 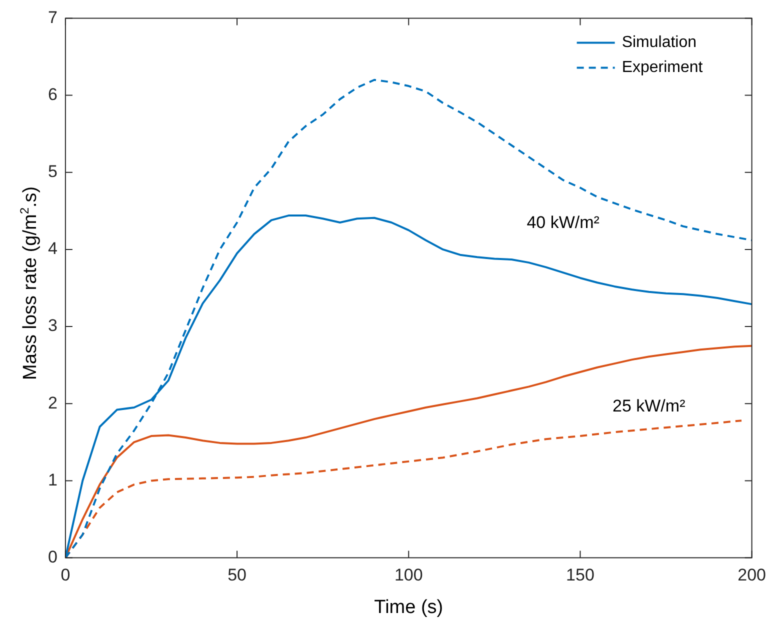 I want to click on x-tick-label: 50, so click(x=237, y=575).